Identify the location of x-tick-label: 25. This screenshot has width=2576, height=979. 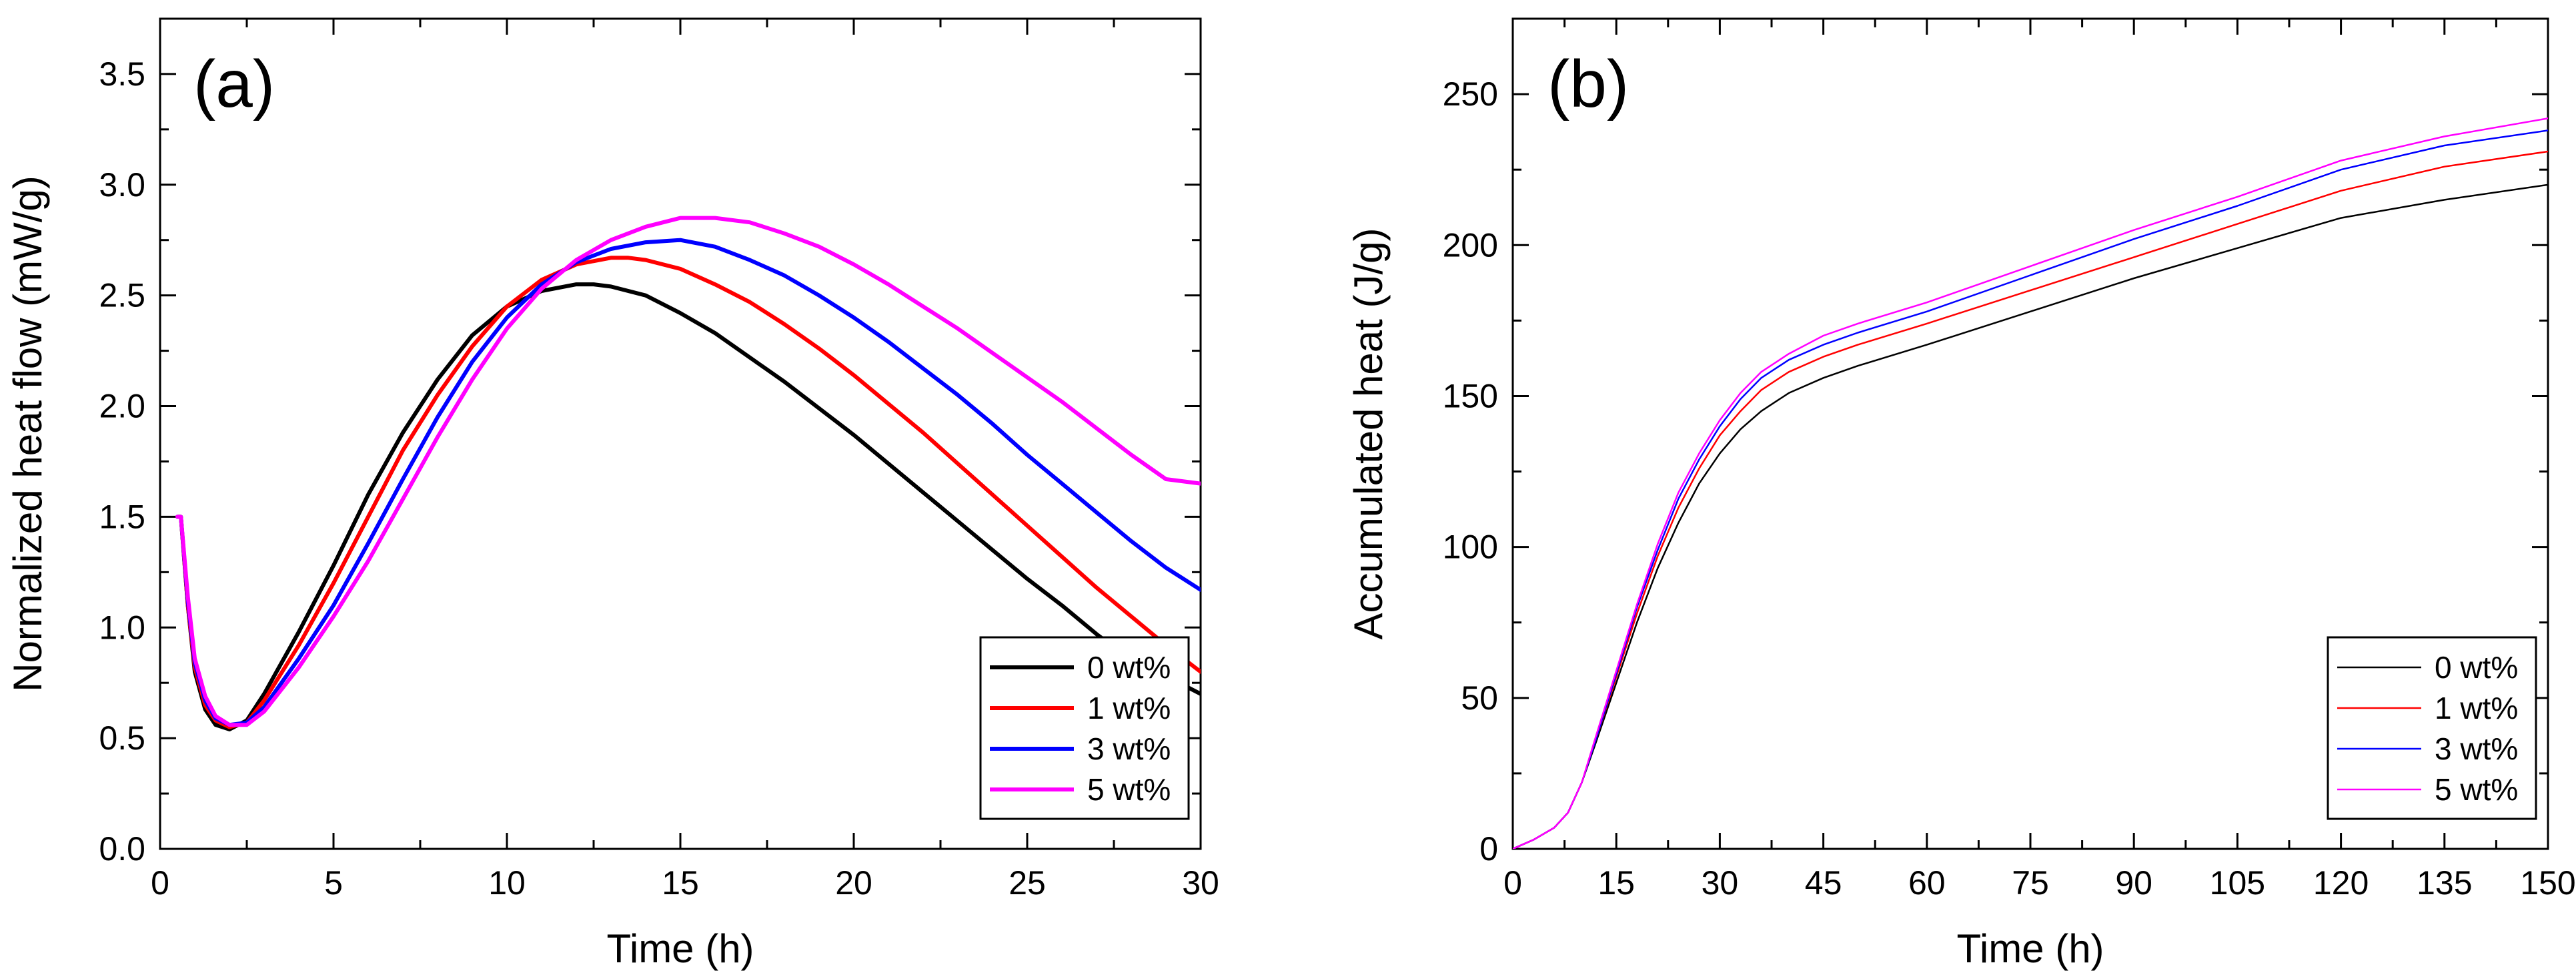
(1027, 883).